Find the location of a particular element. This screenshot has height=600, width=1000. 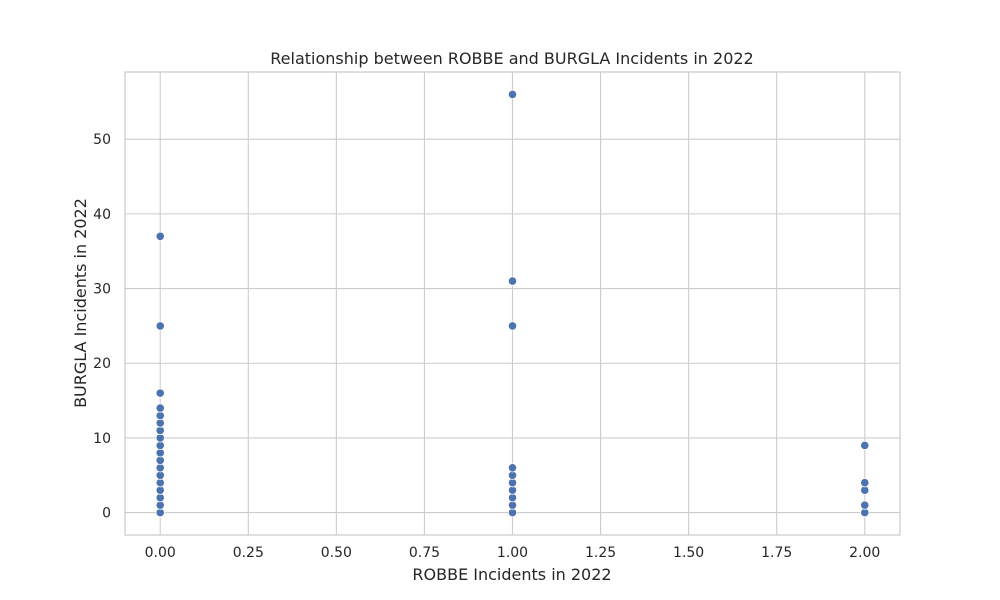

x-tick-label: 0.25 is located at coordinates (248, 553).